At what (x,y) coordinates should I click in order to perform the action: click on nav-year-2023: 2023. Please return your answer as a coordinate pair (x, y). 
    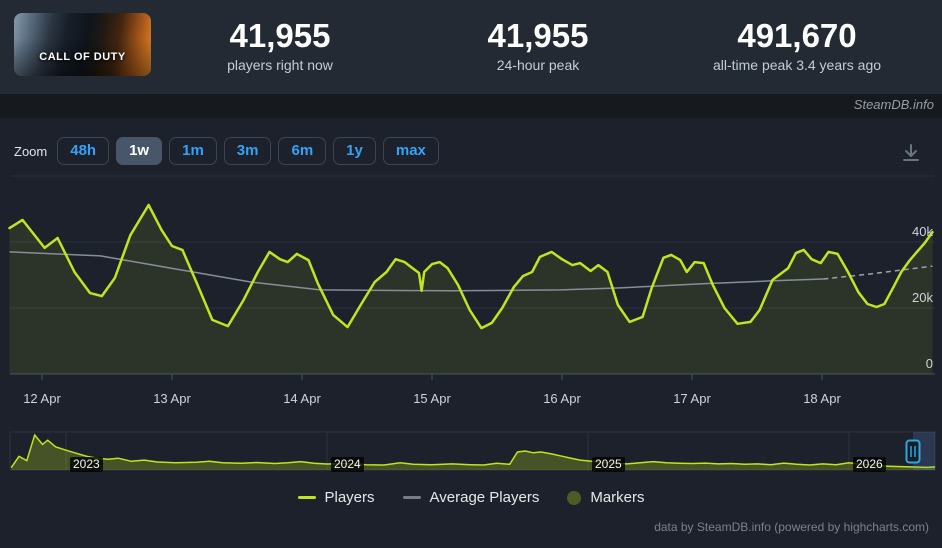
    Looking at the image, I should click on (86, 464).